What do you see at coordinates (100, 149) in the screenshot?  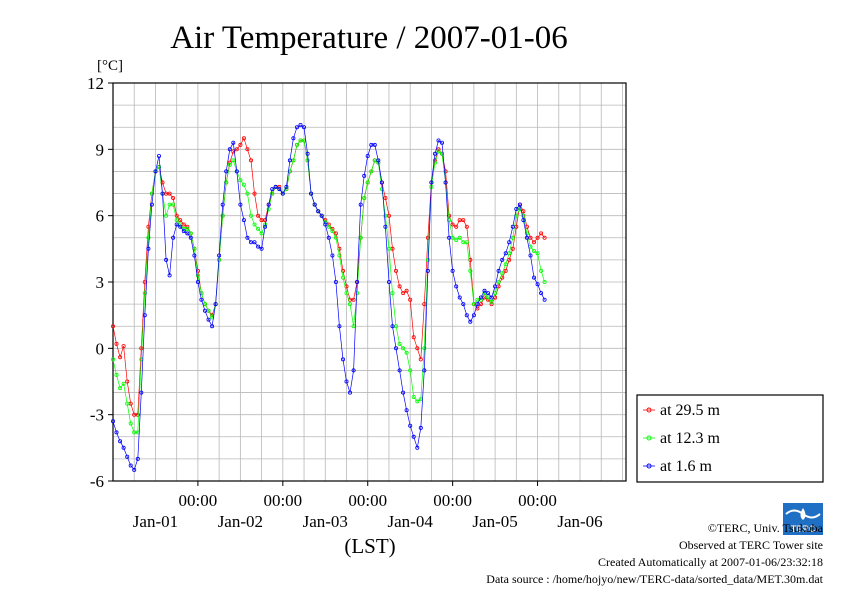 I see `y-tick-label: 9` at bounding box center [100, 149].